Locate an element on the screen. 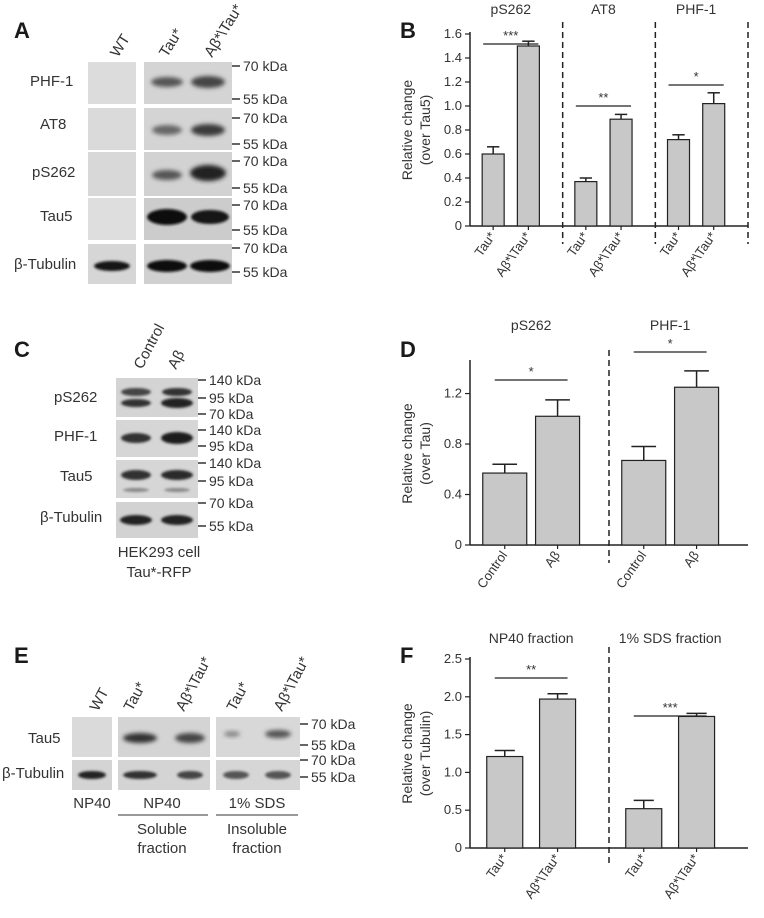  marker-label: 140 kDa is located at coordinates (235, 430).